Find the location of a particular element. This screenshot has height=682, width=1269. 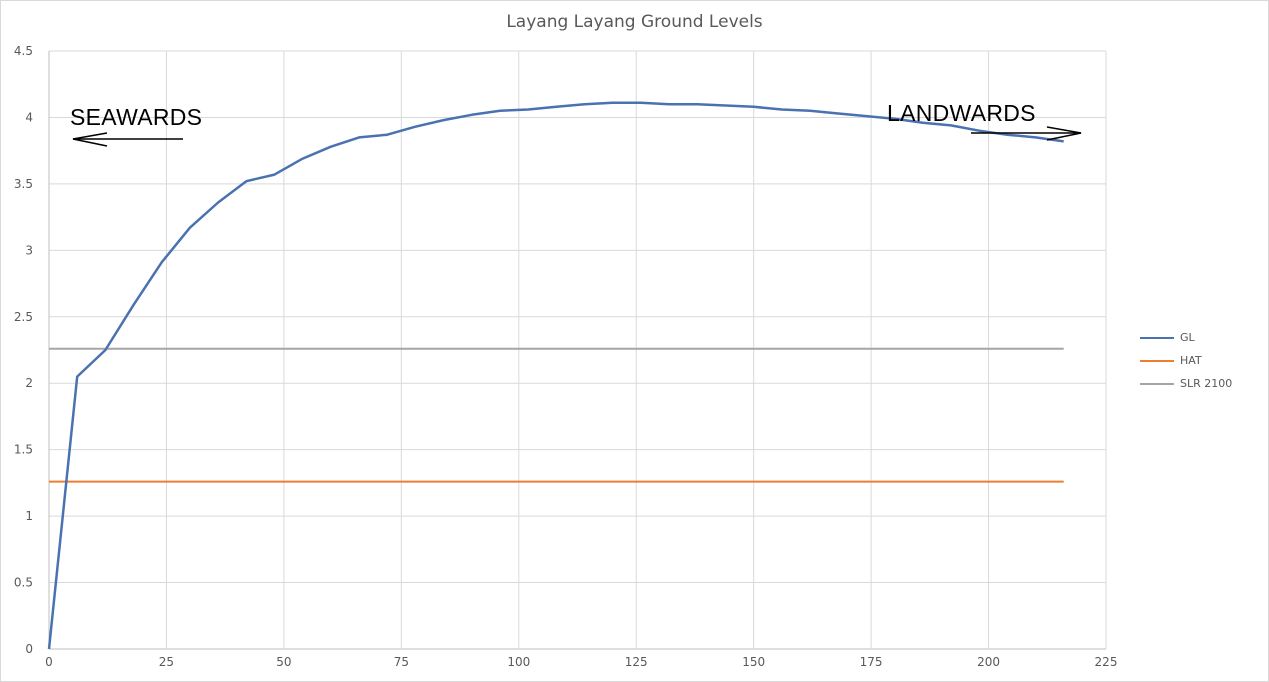

y-tick-label: 0.5 is located at coordinates (23, 583).